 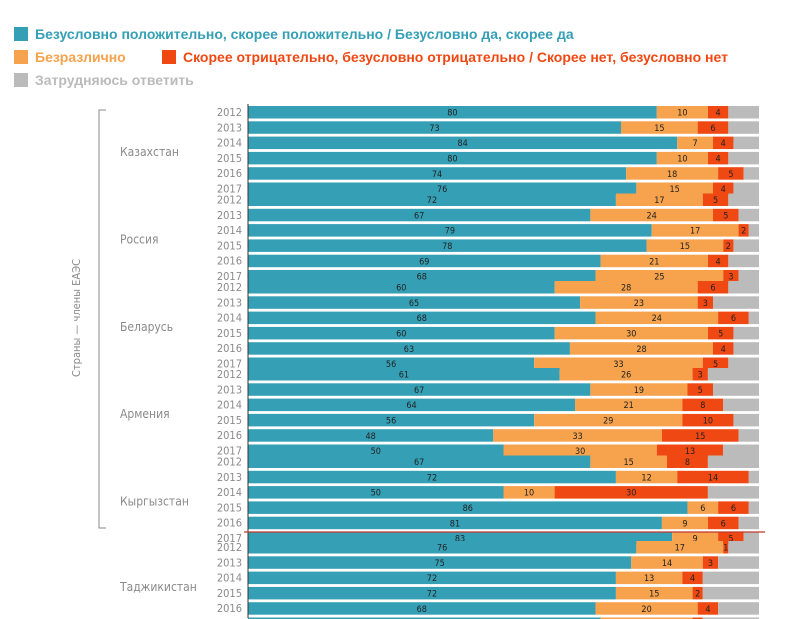 I want to click on data-label-negative-Армения-2015: 10, so click(x=708, y=422).